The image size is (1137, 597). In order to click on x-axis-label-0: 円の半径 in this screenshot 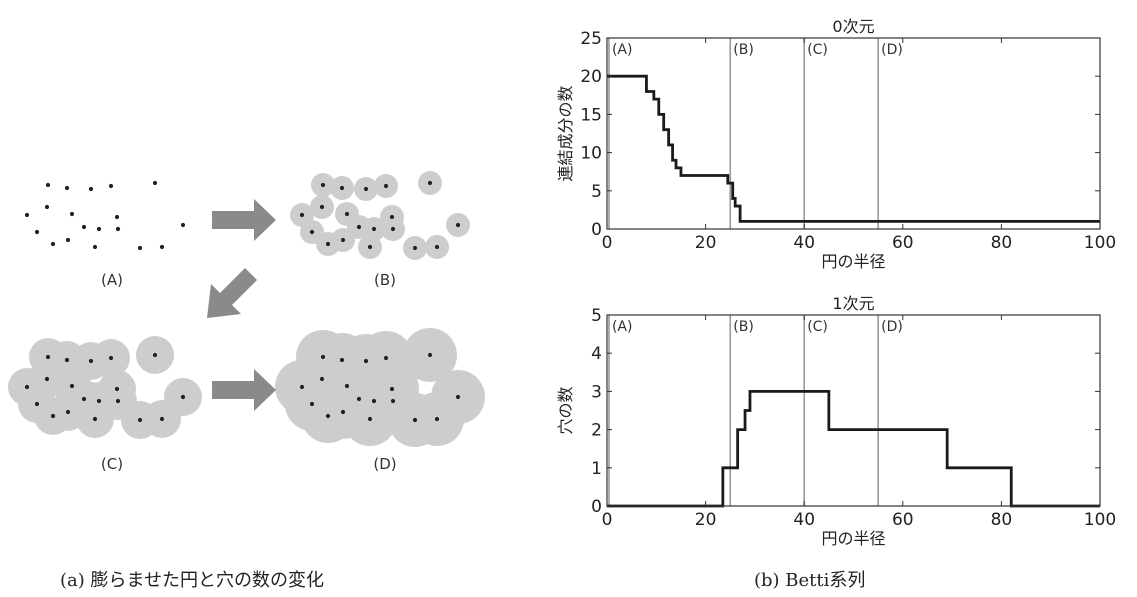, I will do `click(853, 261)`.